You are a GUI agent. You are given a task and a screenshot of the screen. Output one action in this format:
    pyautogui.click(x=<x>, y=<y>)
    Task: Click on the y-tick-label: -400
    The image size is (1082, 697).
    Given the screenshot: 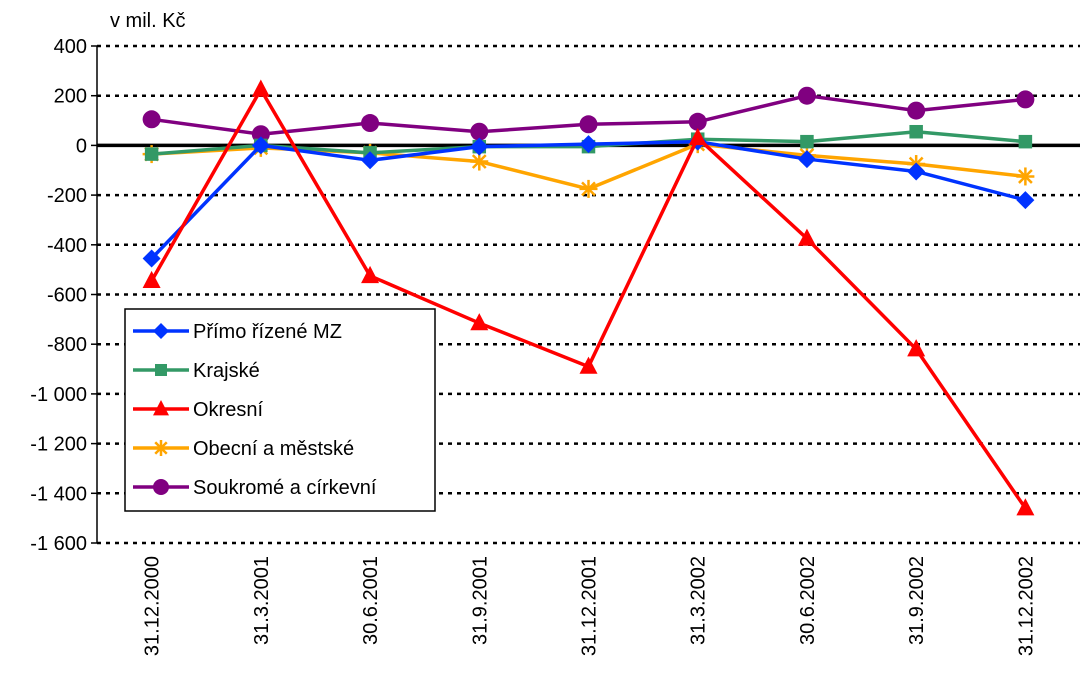 What is the action you would take?
    pyautogui.click(x=67, y=246)
    